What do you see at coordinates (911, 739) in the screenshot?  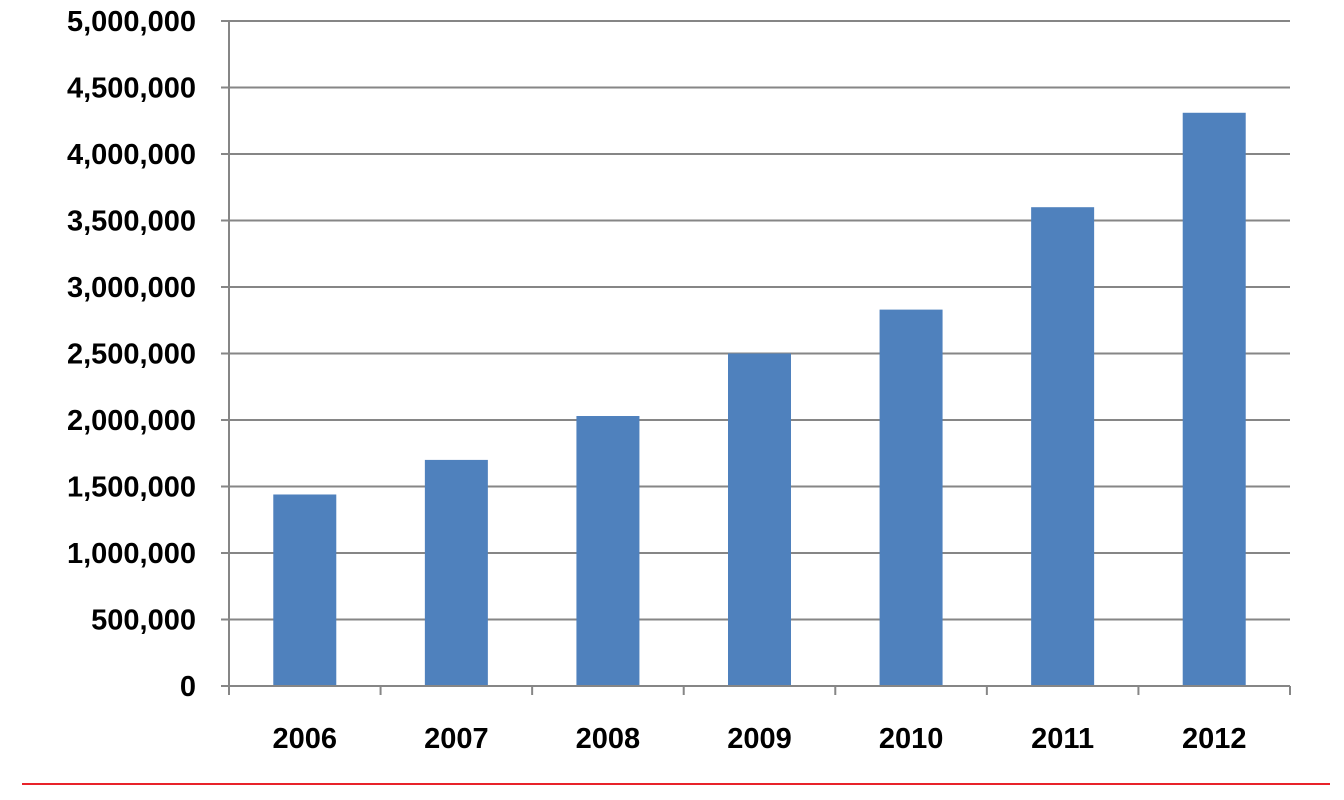 I see `x-tick-label: 2010` at bounding box center [911, 739].